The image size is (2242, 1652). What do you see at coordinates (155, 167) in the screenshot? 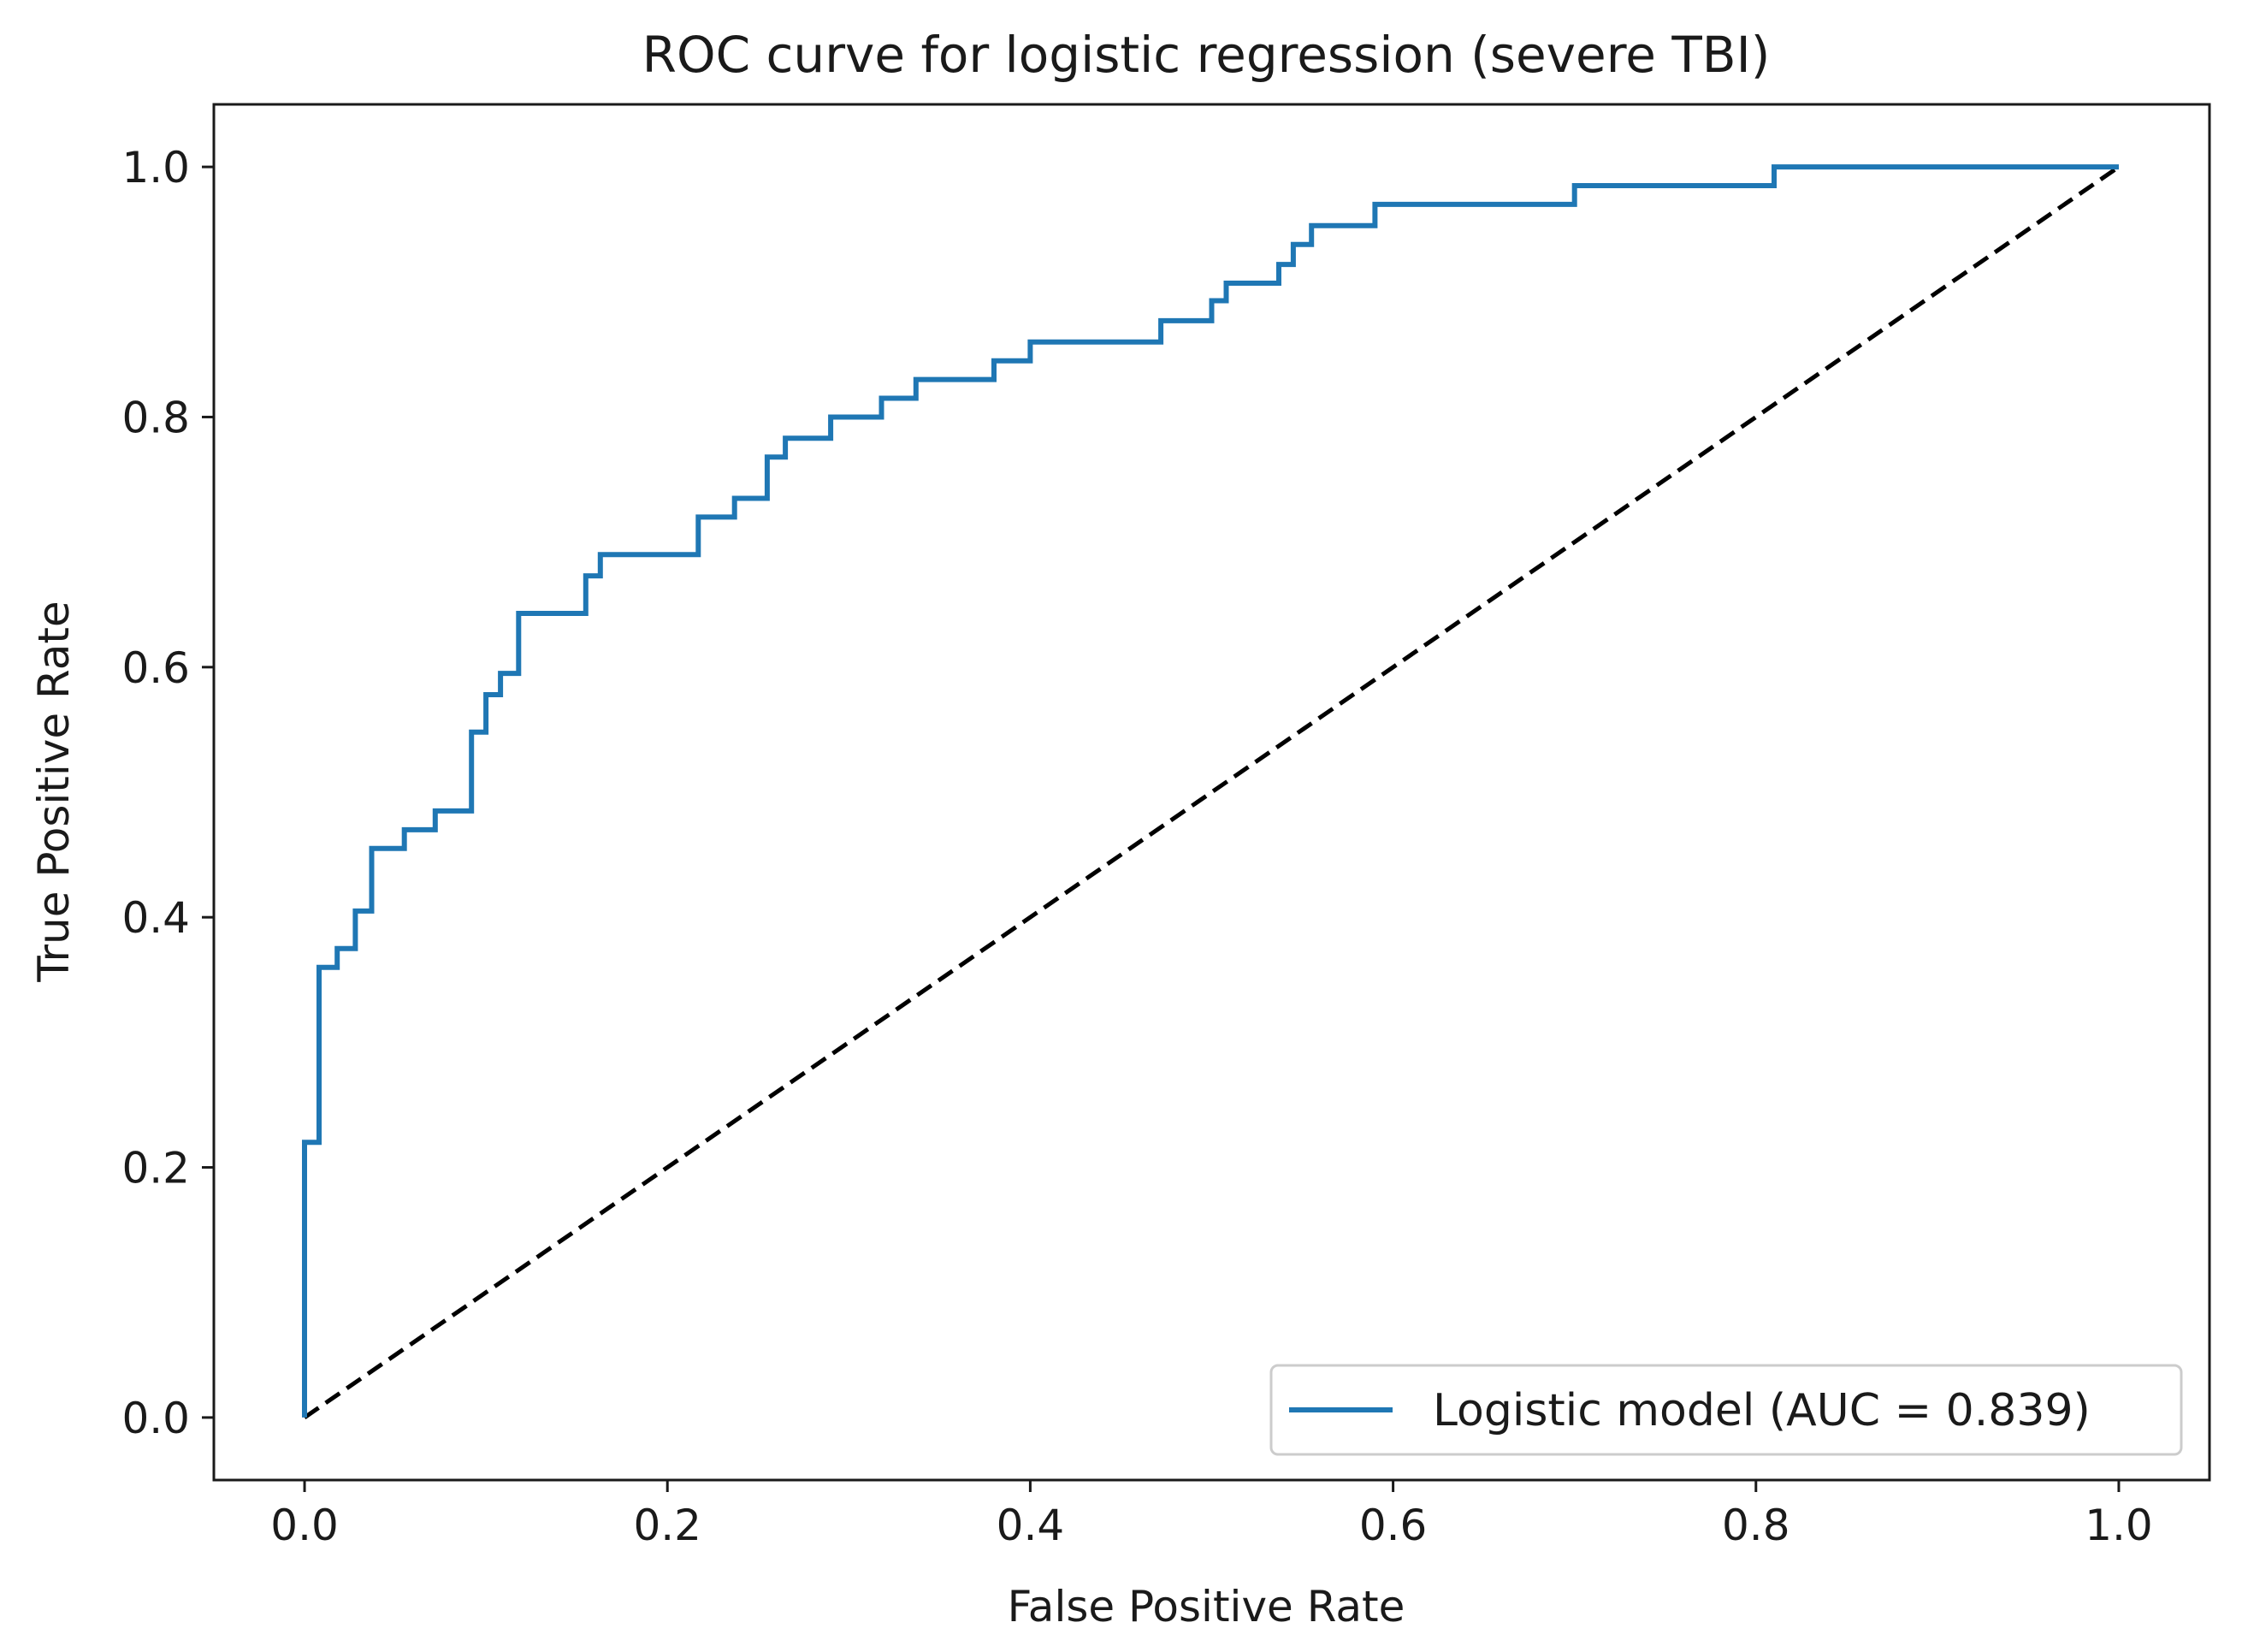
I see `y-tick-label: 1.0` at bounding box center [155, 167].